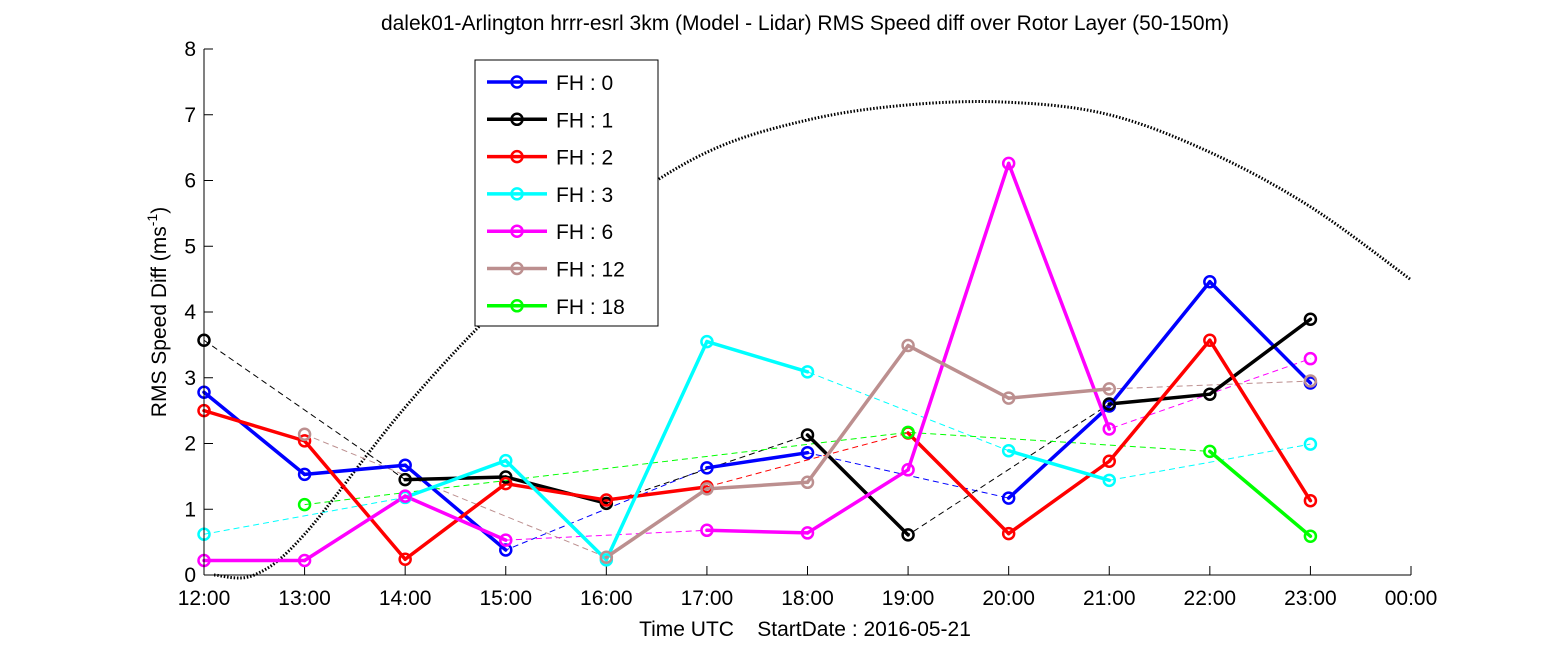  What do you see at coordinates (1310, 598) in the screenshot?
I see `x-tick-label: 23:00` at bounding box center [1310, 598].